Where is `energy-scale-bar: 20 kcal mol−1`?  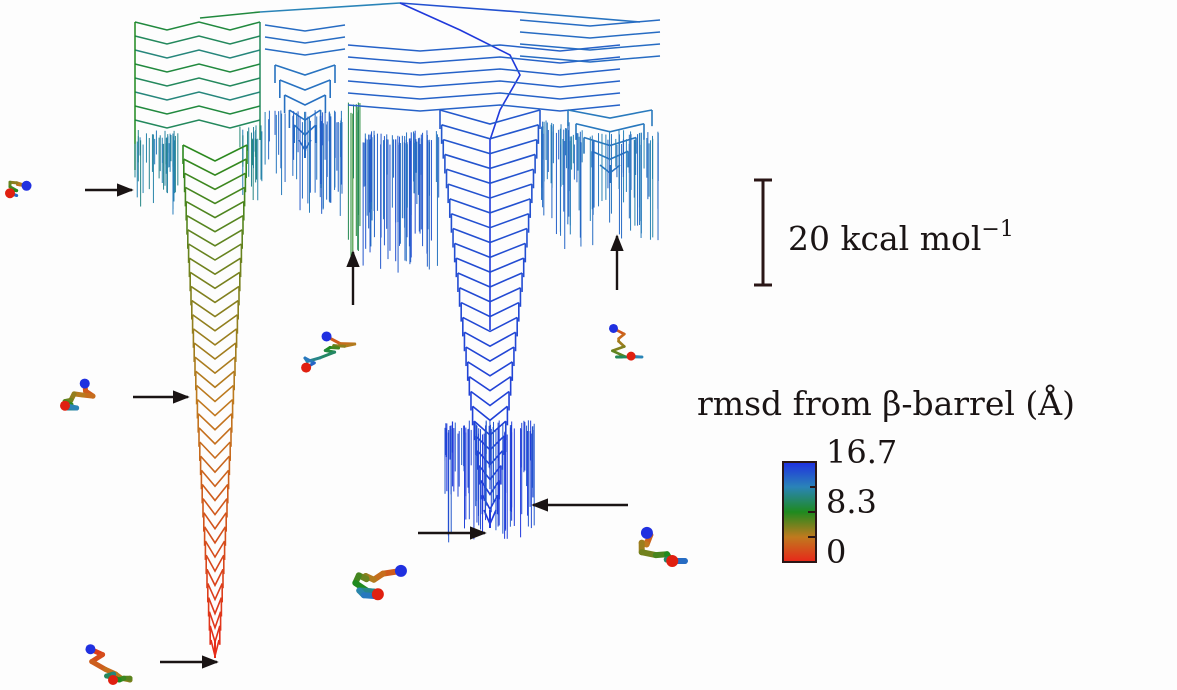
energy-scale-bar: 20 kcal mol−1 is located at coordinates (884, 232).